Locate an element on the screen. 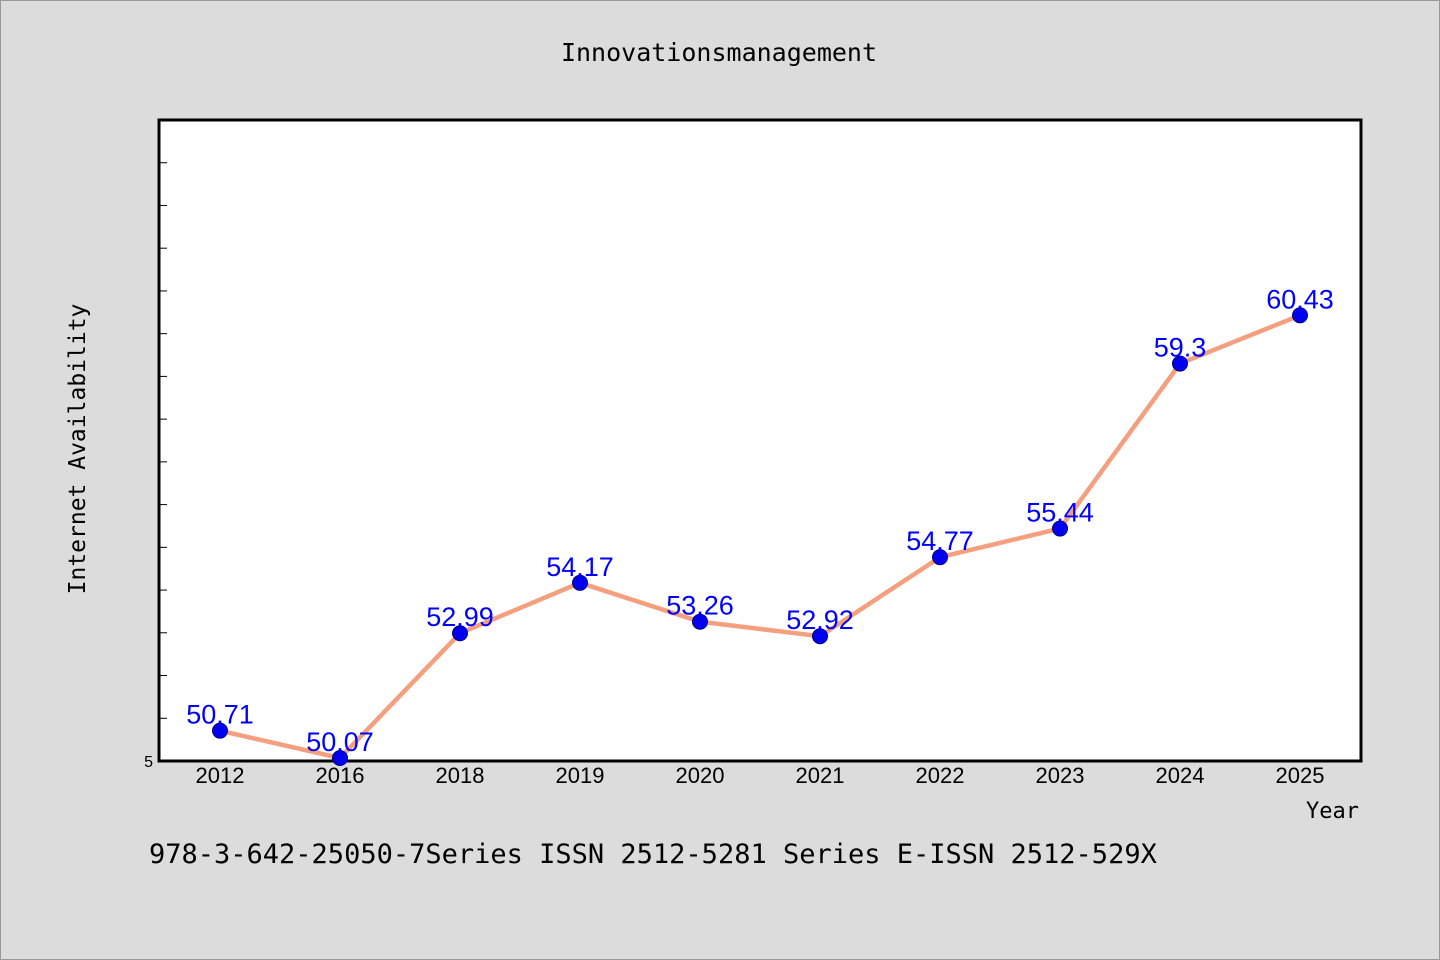 The width and height of the screenshot is (1440, 960). x-tick-label: 2025 is located at coordinates (1300, 775).